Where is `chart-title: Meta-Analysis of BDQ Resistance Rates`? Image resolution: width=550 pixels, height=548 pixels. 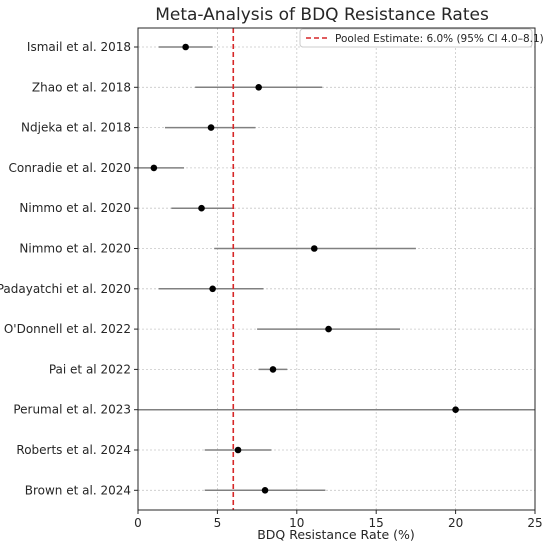
chart-title: Meta-Analysis of BDQ Resistance Rates is located at coordinates (322, 15).